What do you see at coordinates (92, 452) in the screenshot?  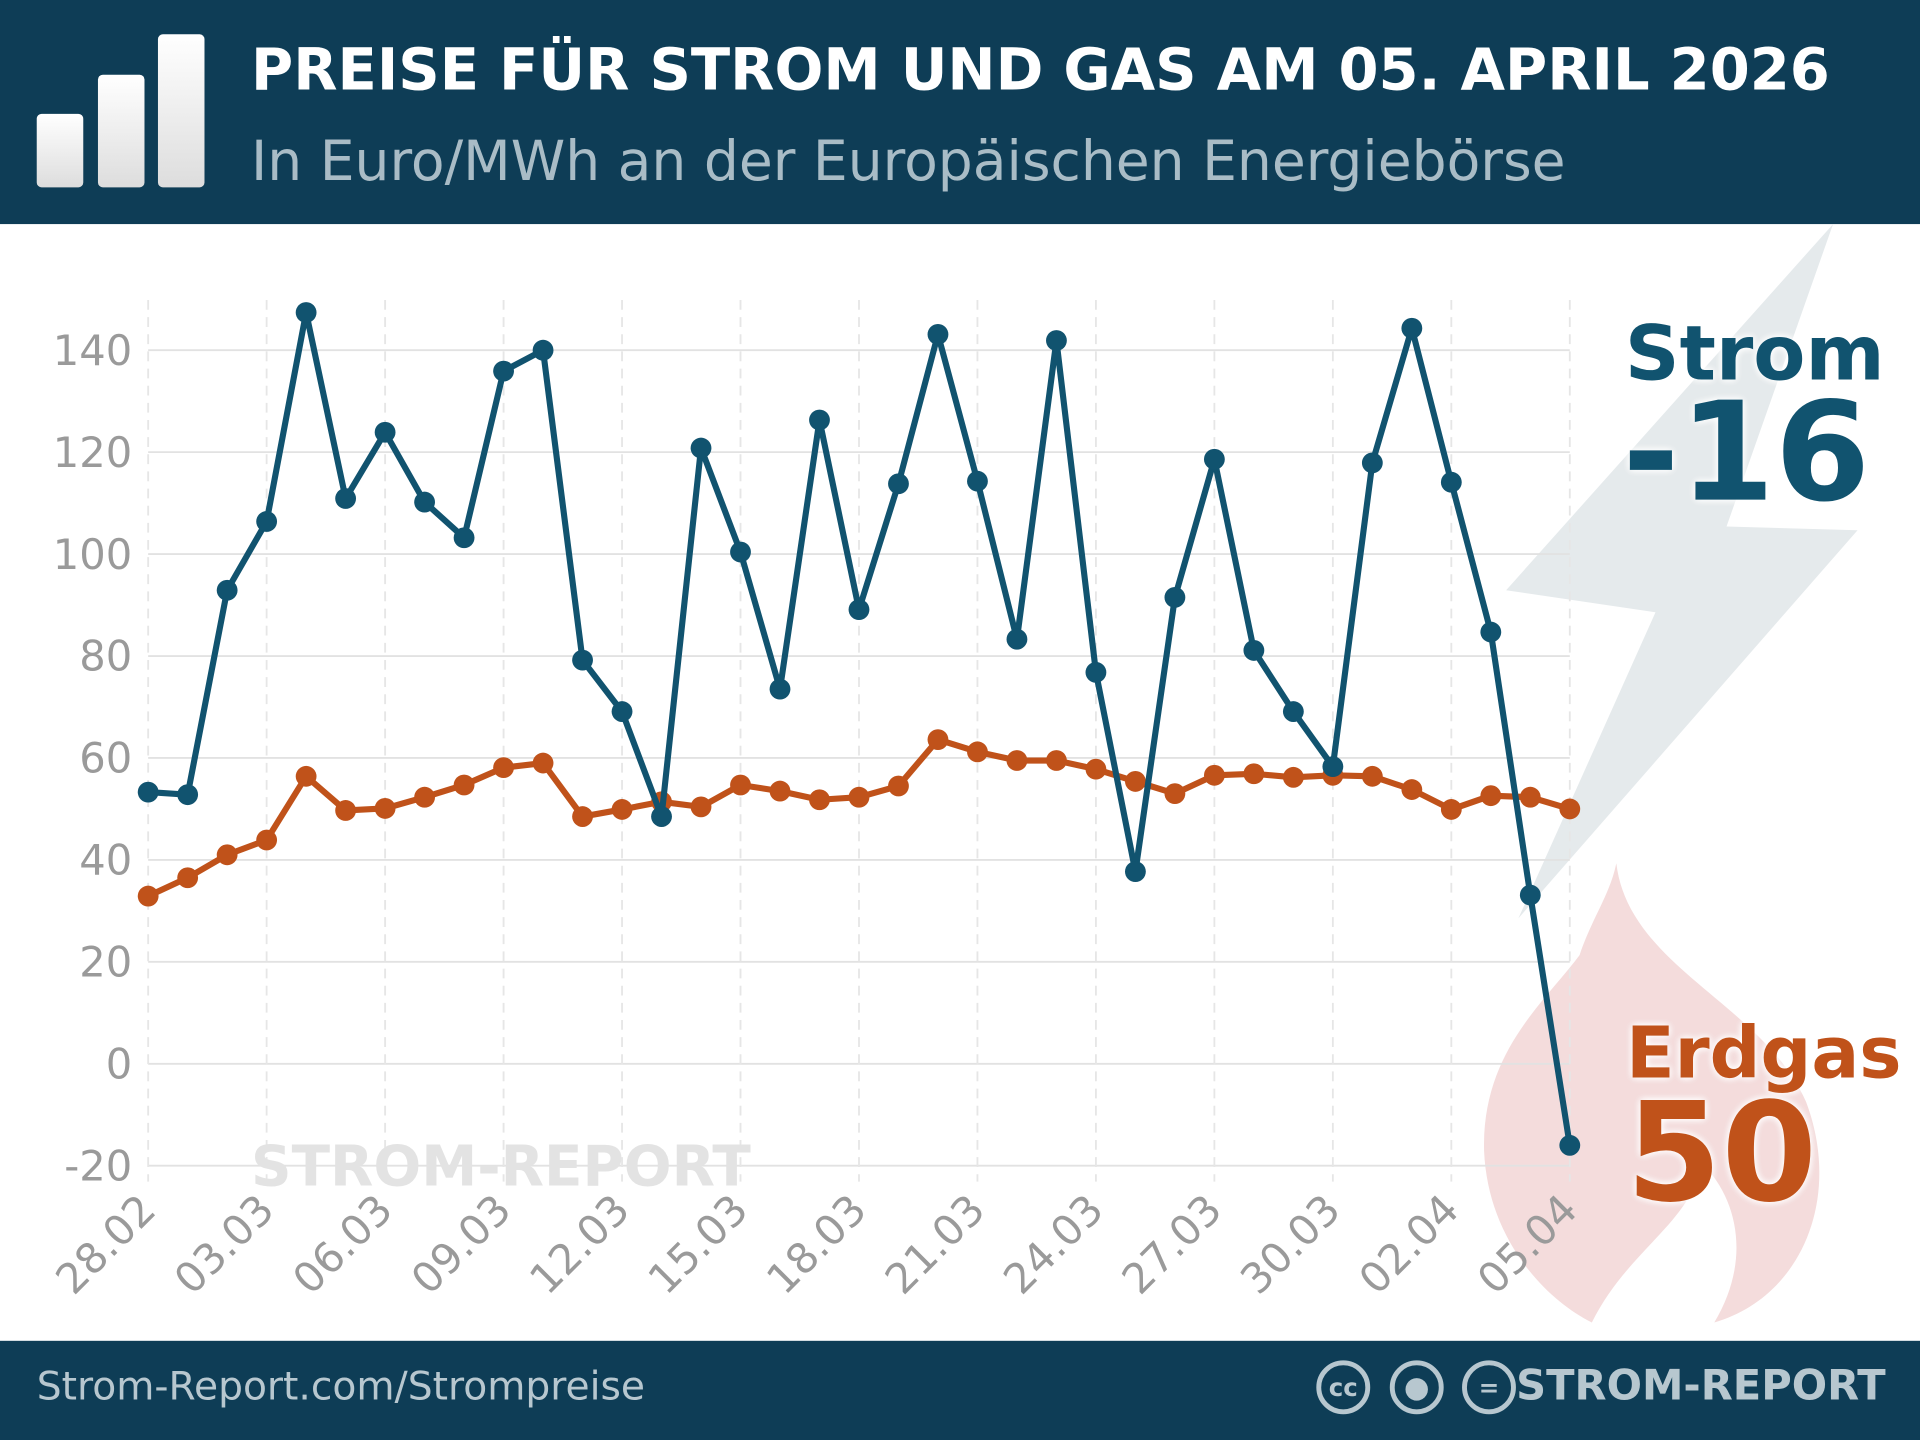 I see `y-tick-label: 120` at bounding box center [92, 452].